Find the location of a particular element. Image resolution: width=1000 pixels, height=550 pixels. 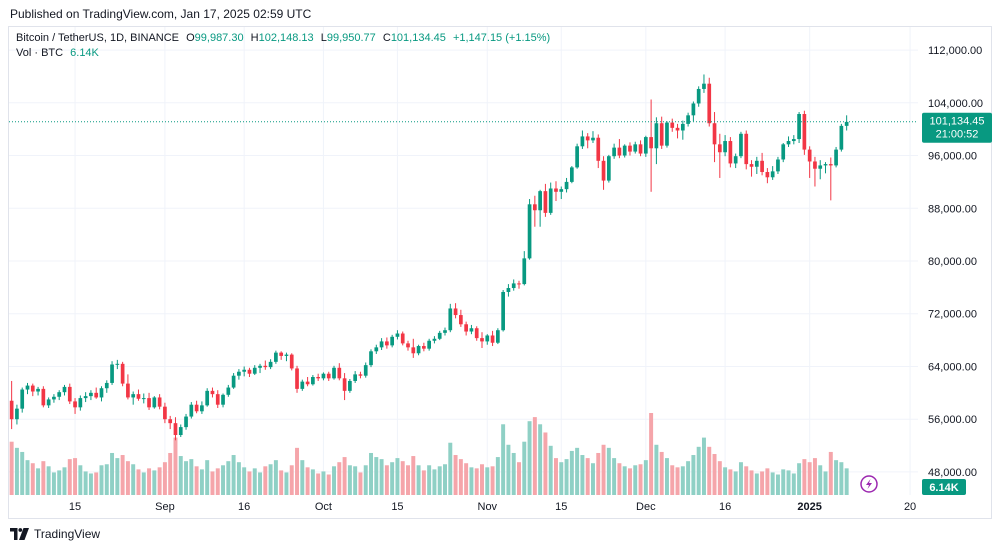

legend-symbol: Bitcoin / TetherUS, 1D, BINANCE is located at coordinates (98, 38).